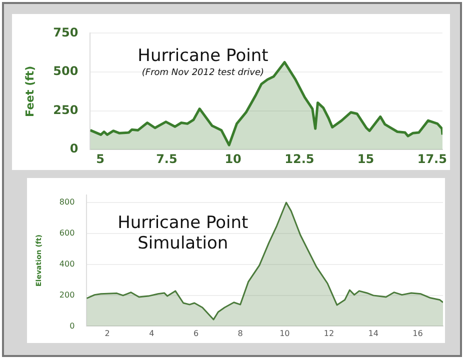  I want to click on y-tick-label: 200, so click(67, 295).